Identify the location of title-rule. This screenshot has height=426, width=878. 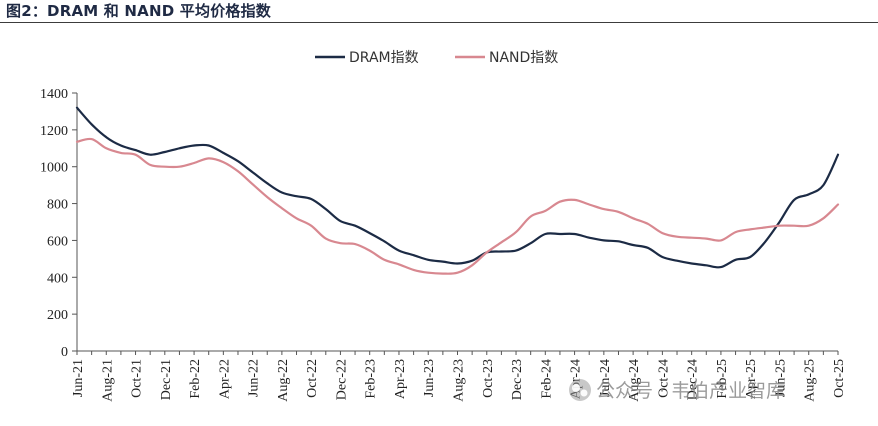
(439, 22).